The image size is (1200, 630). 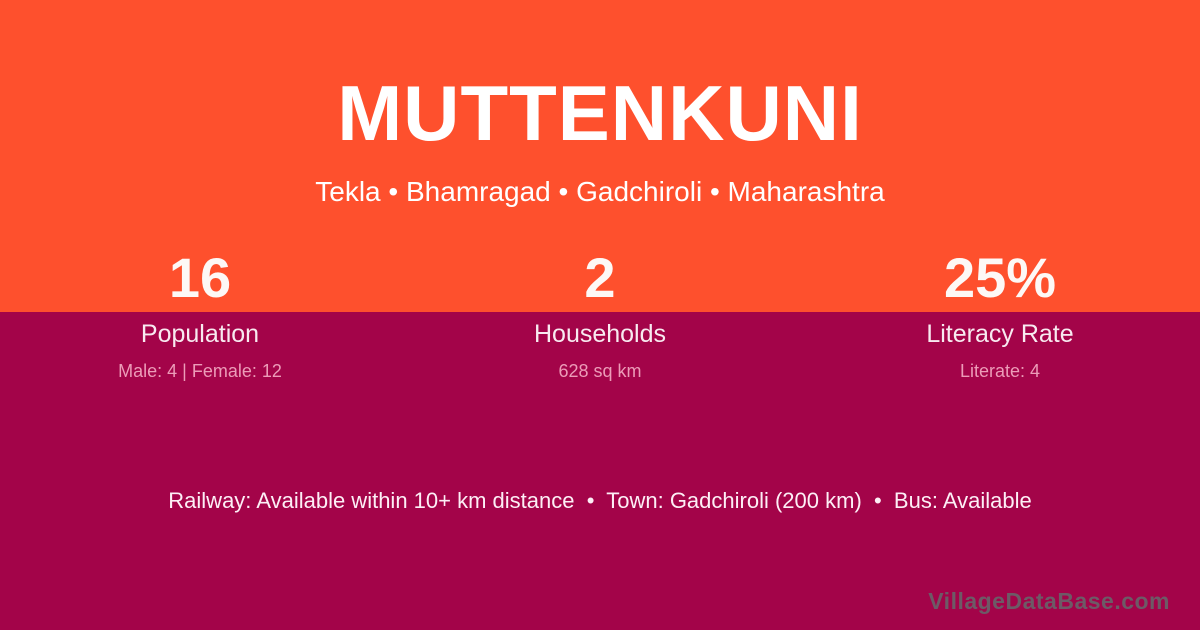 What do you see at coordinates (200, 350) in the screenshot?
I see `population-column: Population Male: 4 | Female: 12` at bounding box center [200, 350].